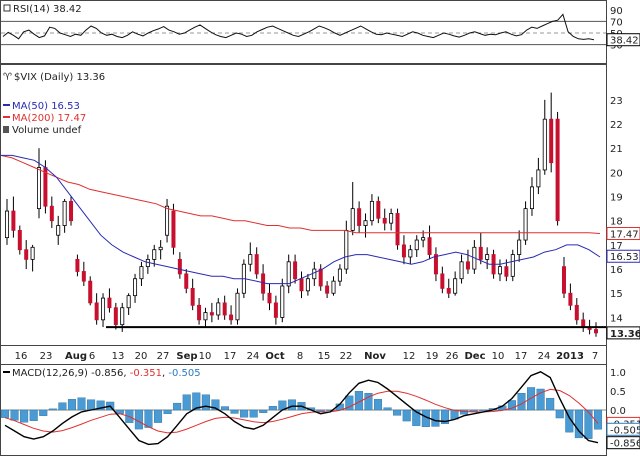  I want to click on macd-hist-value: -0.505, so click(184, 373).